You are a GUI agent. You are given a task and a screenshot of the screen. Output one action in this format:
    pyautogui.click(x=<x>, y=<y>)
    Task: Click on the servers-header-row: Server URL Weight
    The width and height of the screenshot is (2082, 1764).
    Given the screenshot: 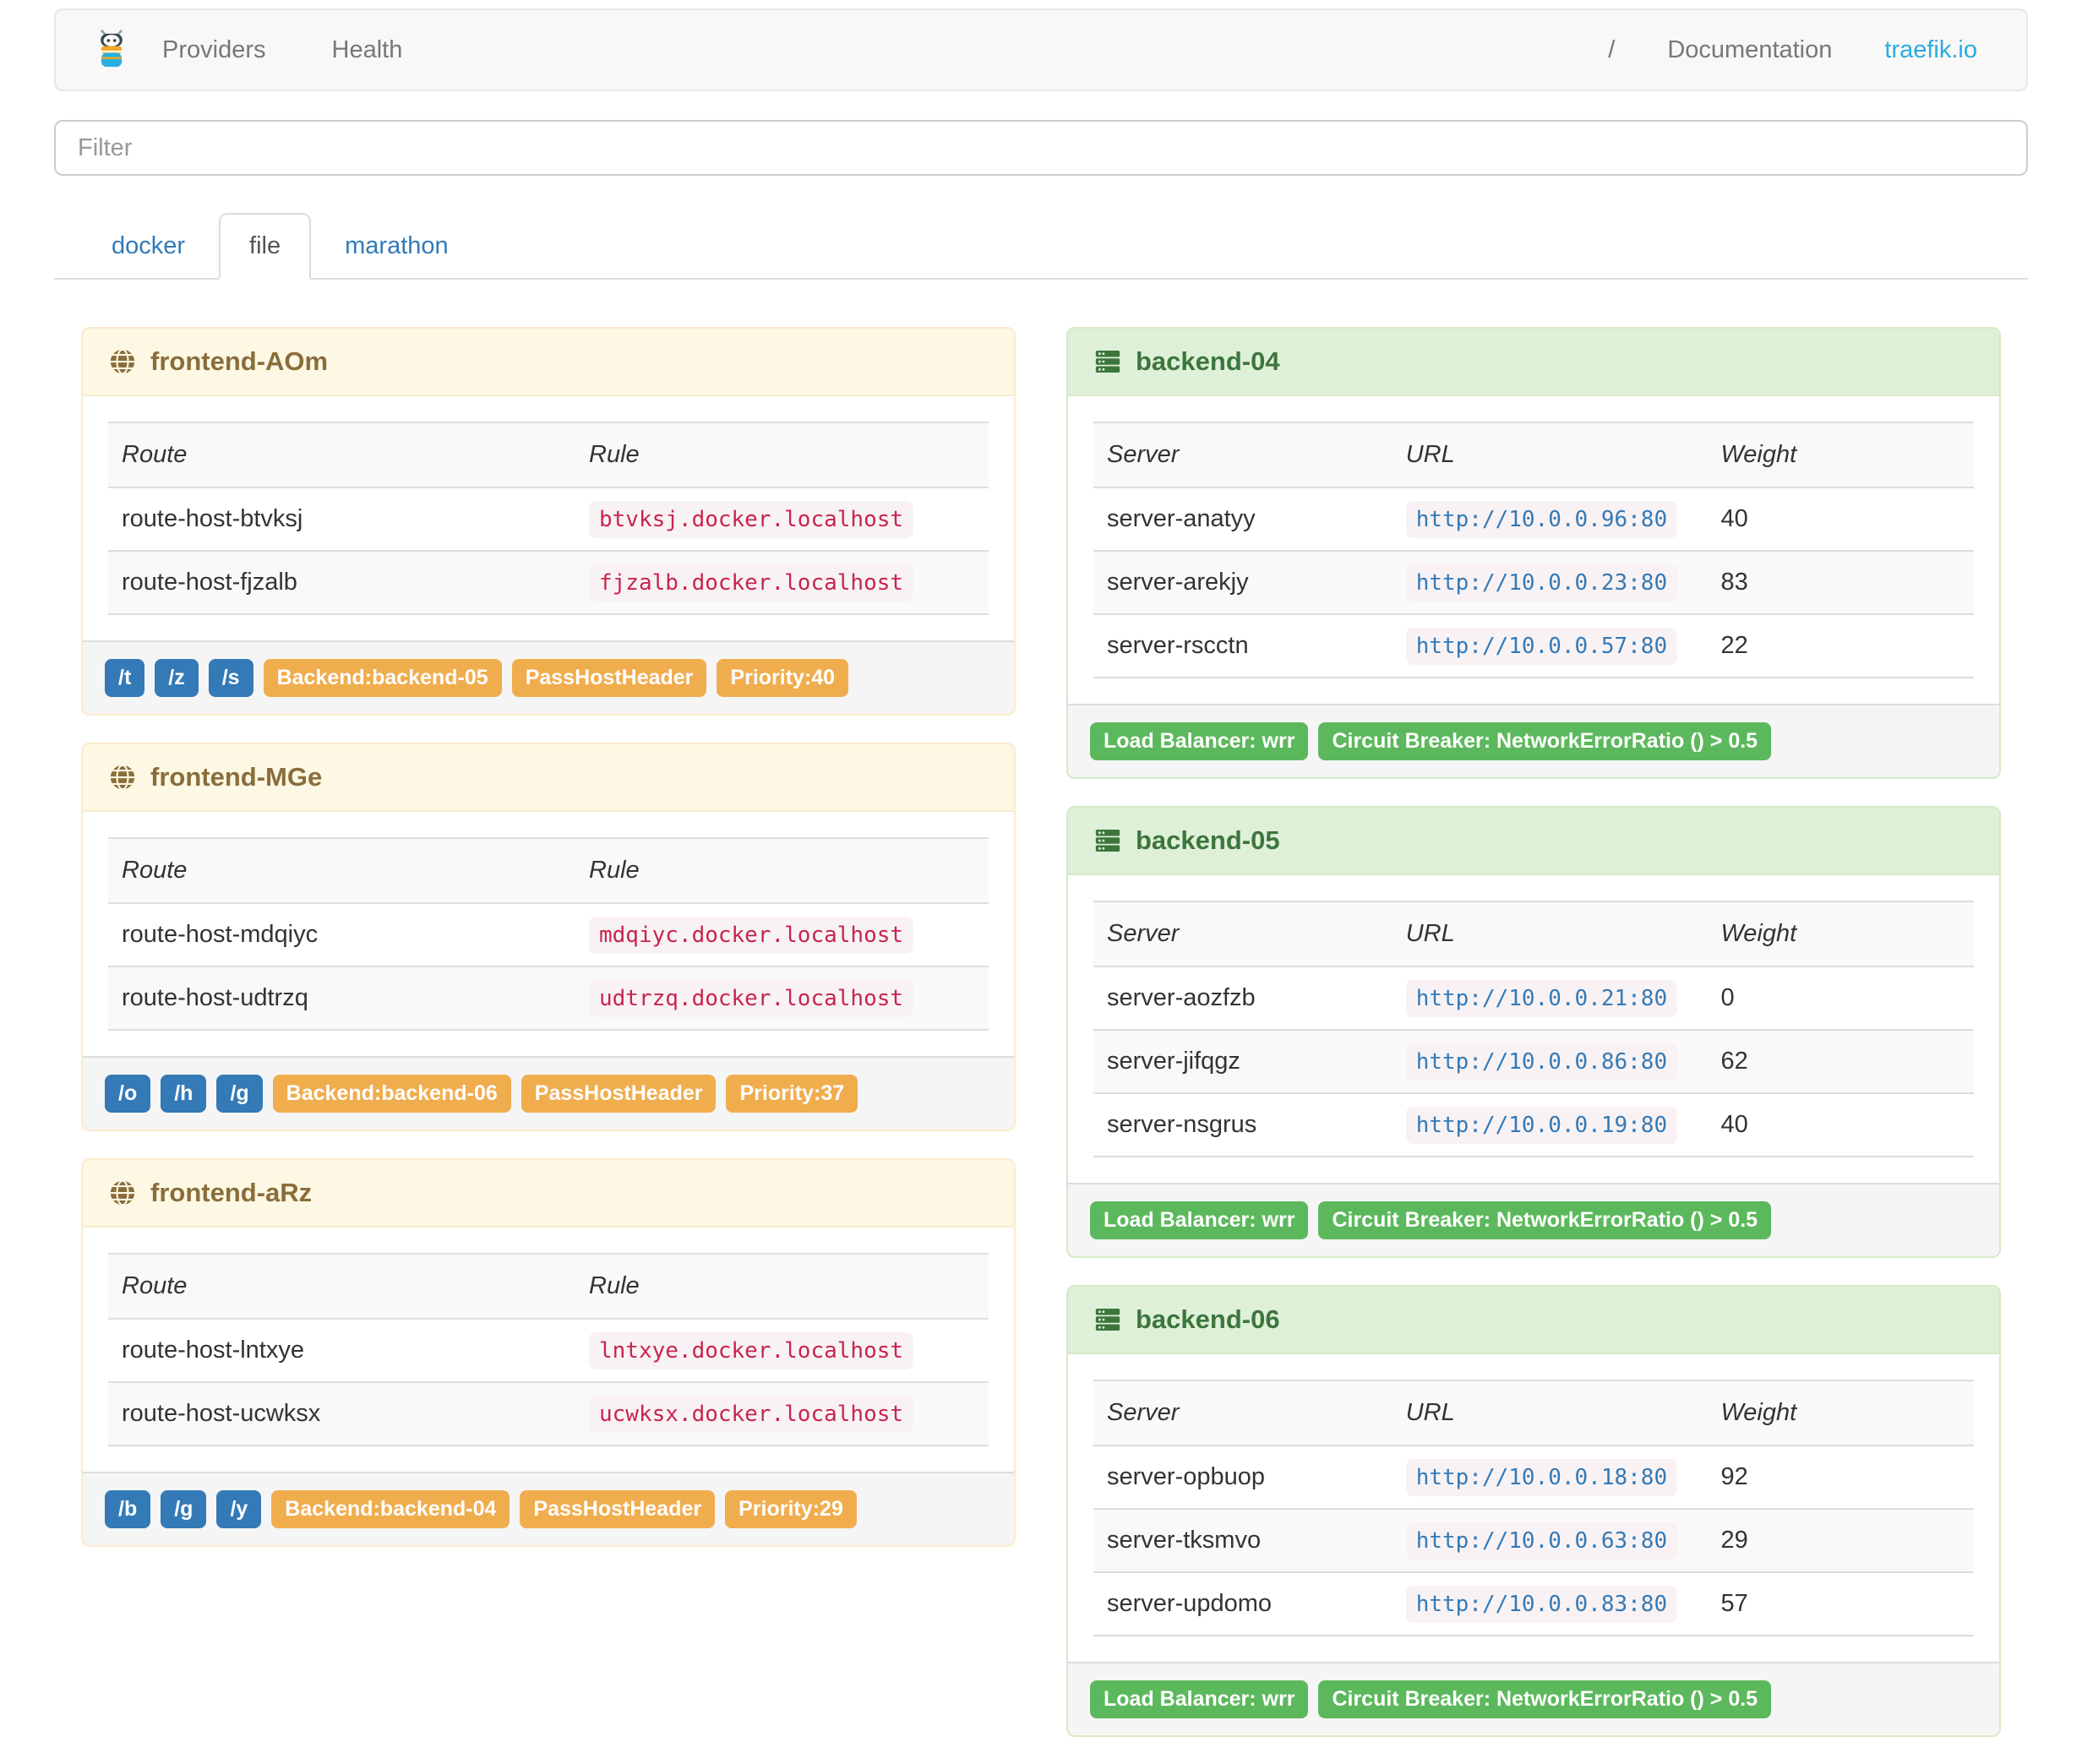 What is the action you would take?
    pyautogui.click(x=1533, y=1413)
    